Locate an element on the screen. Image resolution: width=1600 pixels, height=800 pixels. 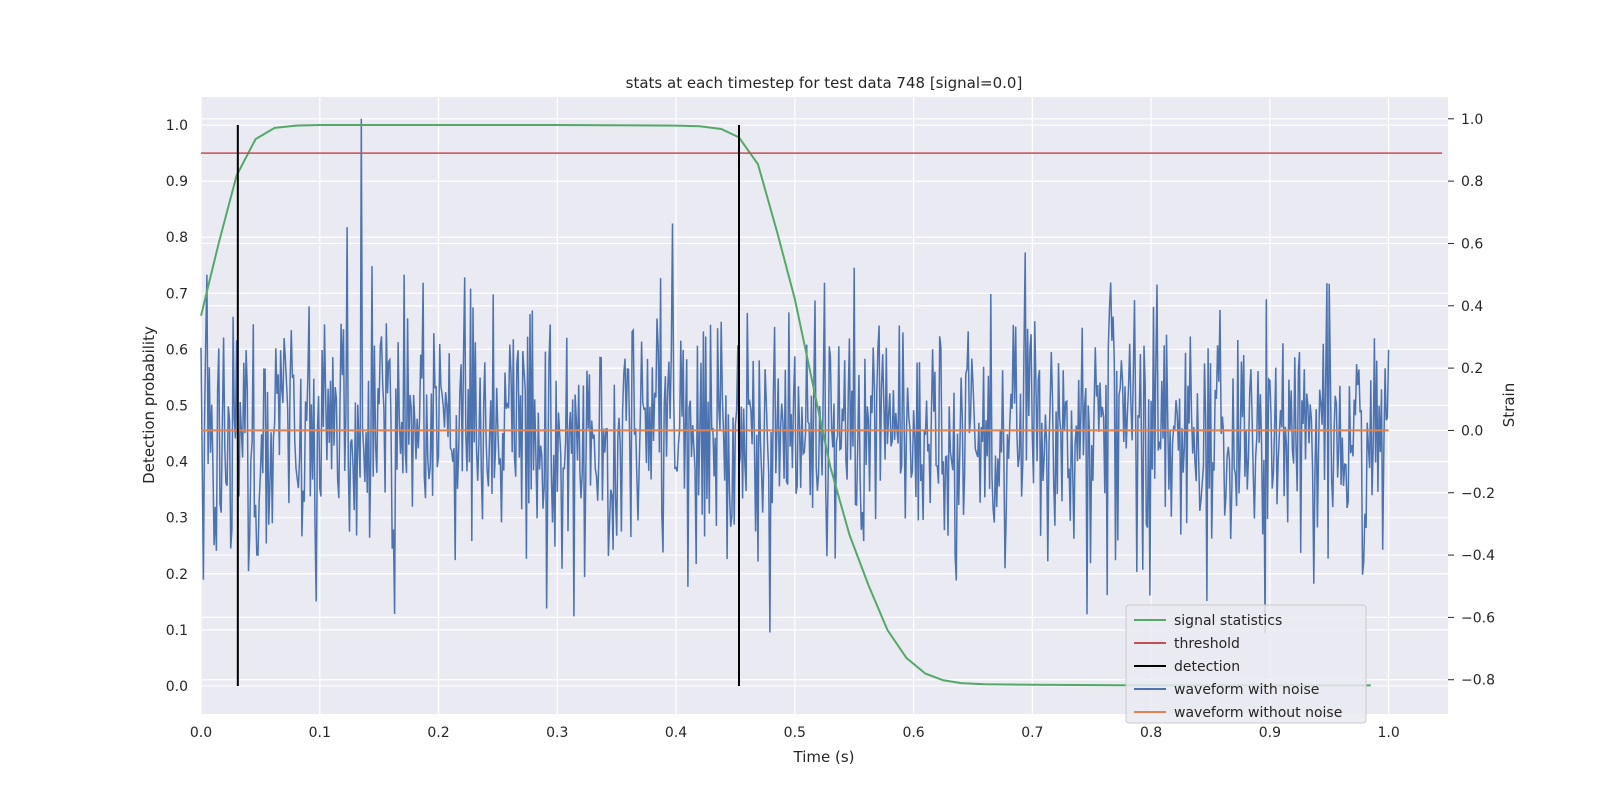
legend-label: waveform without noise is located at coordinates (1258, 713).